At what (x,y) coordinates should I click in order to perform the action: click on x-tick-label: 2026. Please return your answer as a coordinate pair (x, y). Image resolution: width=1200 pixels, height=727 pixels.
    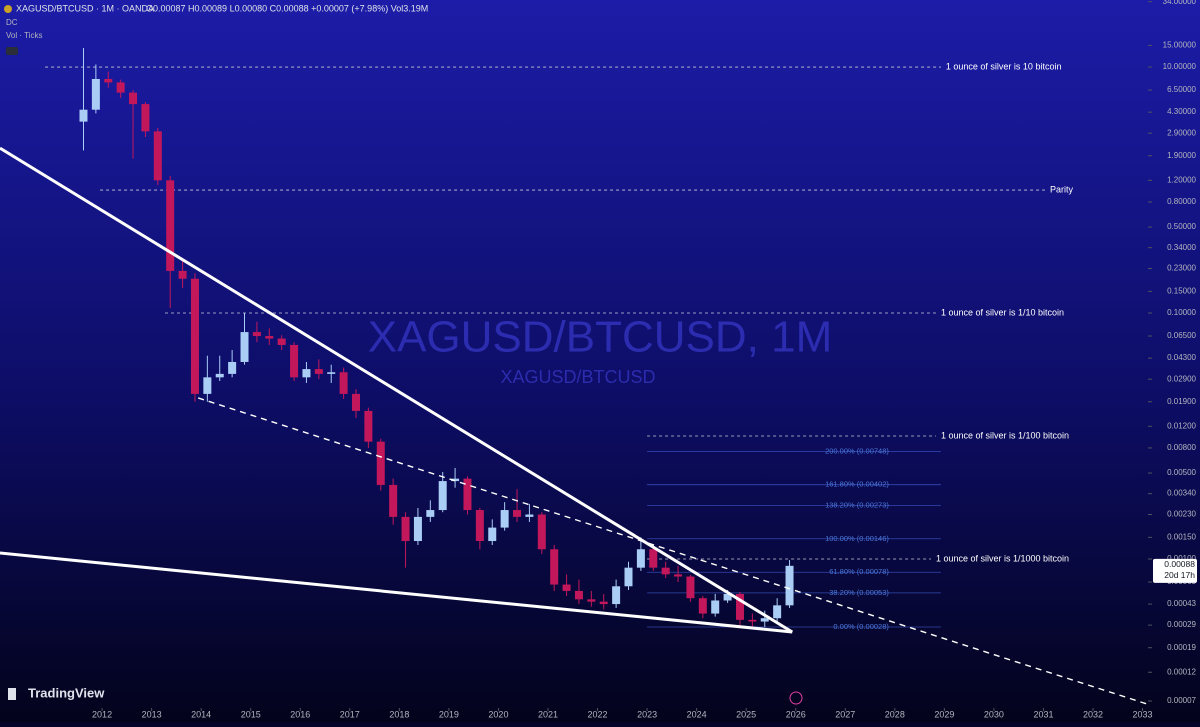
    Looking at the image, I should click on (796, 714).